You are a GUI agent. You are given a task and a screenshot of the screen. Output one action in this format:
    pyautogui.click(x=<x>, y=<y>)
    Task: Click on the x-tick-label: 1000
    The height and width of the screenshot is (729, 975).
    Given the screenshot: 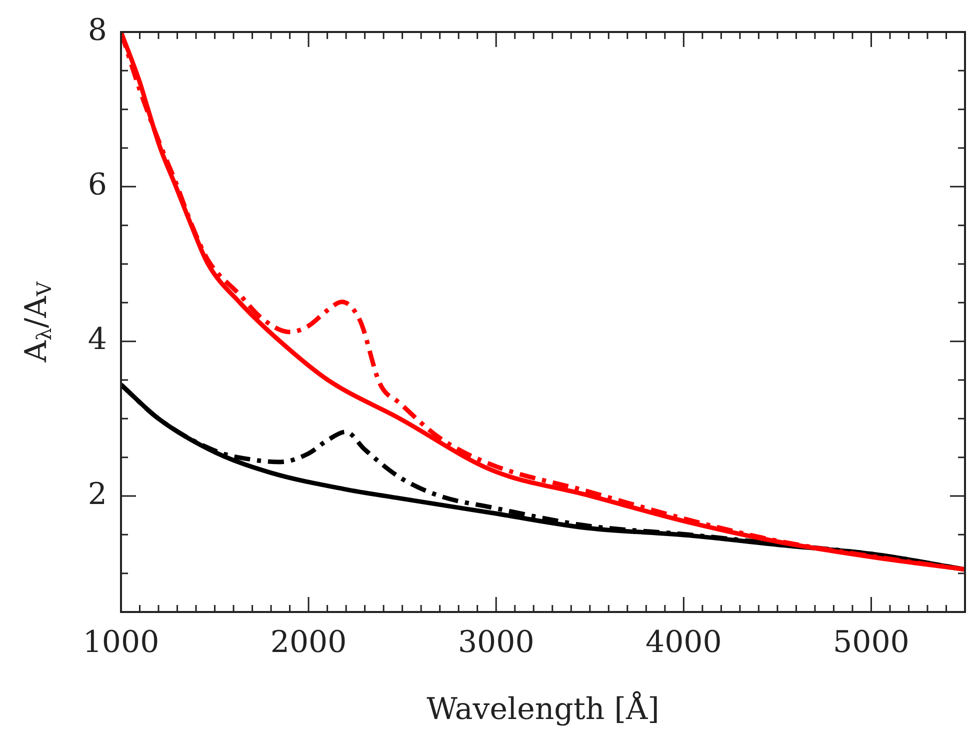 What is the action you would take?
    pyautogui.click(x=121, y=642)
    